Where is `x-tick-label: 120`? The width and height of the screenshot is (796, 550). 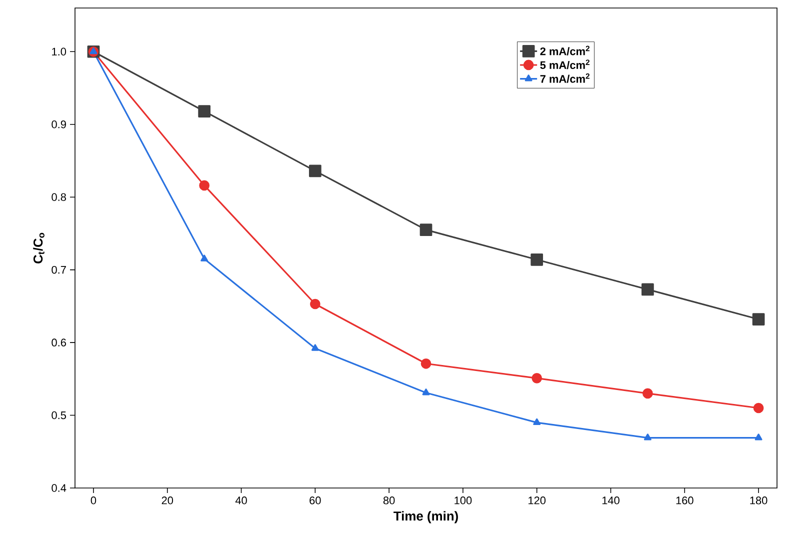
x-tick-label: 120 is located at coordinates (537, 500).